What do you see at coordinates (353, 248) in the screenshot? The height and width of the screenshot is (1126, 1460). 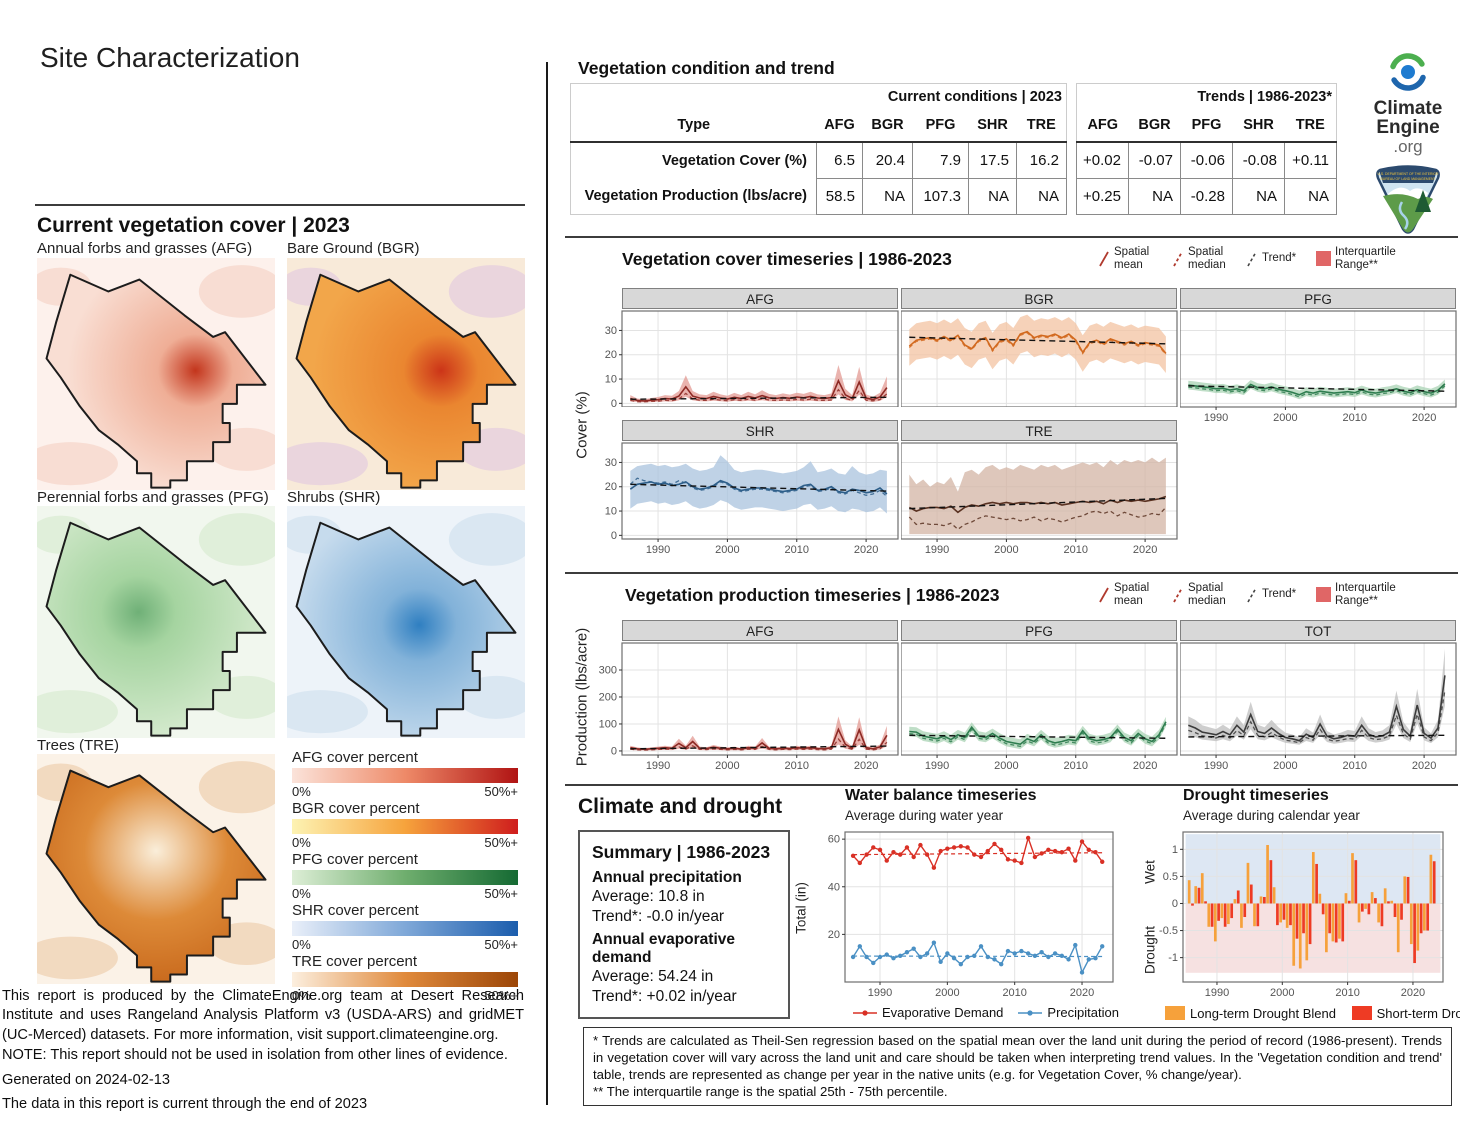 I see `map-label-bgr: Bare Ground (BGR)` at bounding box center [353, 248].